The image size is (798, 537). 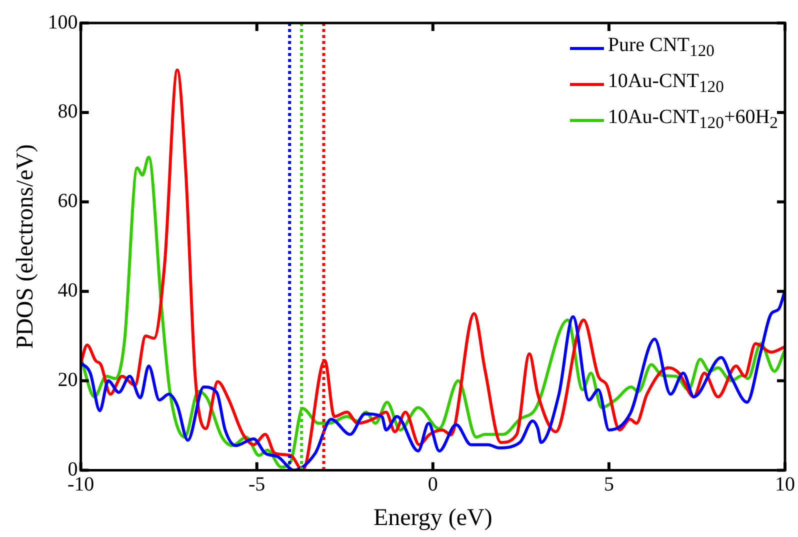 What do you see at coordinates (257, 484) in the screenshot?
I see `x-tick-label: -5` at bounding box center [257, 484].